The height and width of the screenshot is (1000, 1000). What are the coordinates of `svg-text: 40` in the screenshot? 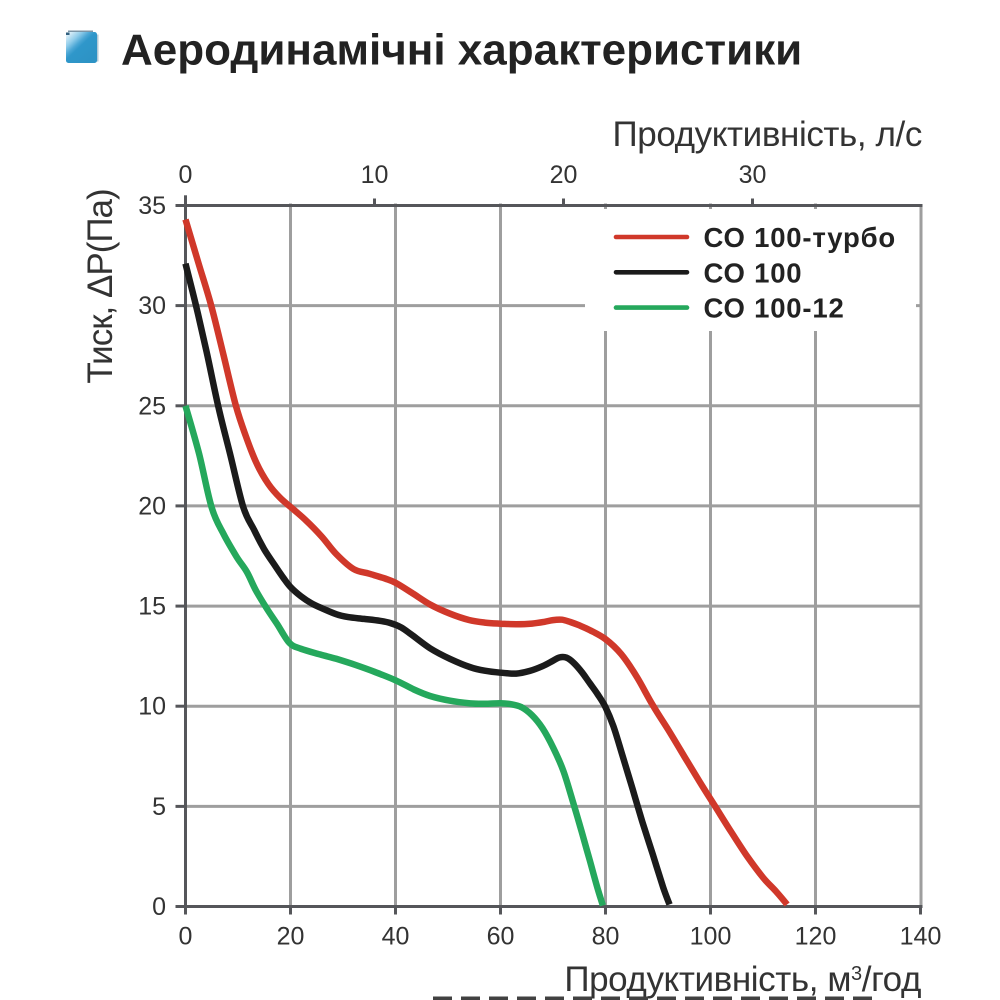 It's located at (396, 937).